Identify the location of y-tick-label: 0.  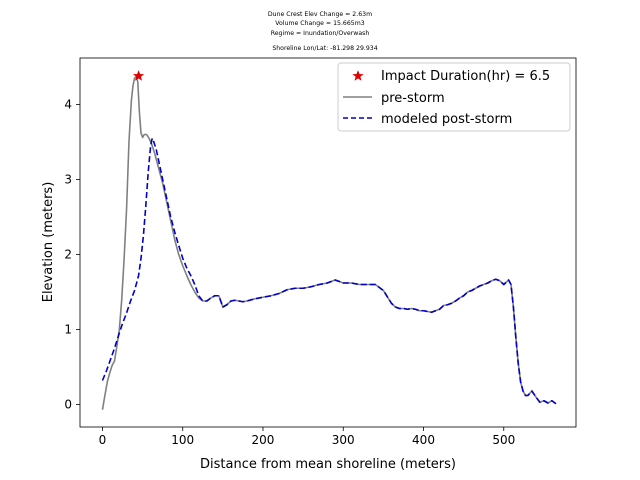
(68, 405).